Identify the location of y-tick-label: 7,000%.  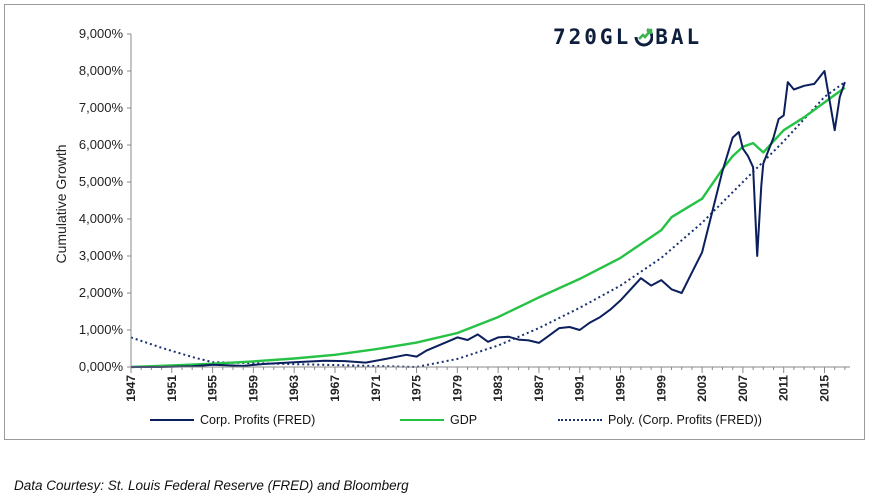
(101, 107).